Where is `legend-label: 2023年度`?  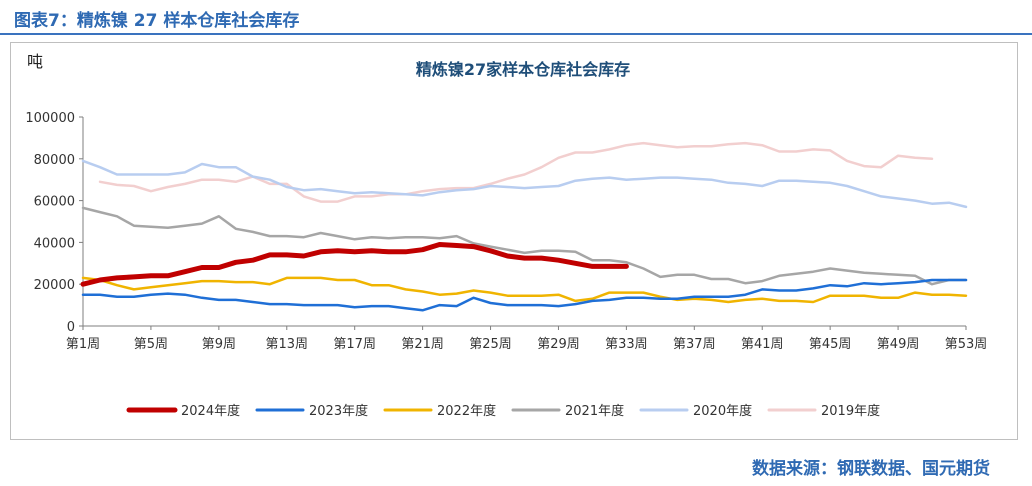 legend-label: 2023年度 is located at coordinates (338, 411).